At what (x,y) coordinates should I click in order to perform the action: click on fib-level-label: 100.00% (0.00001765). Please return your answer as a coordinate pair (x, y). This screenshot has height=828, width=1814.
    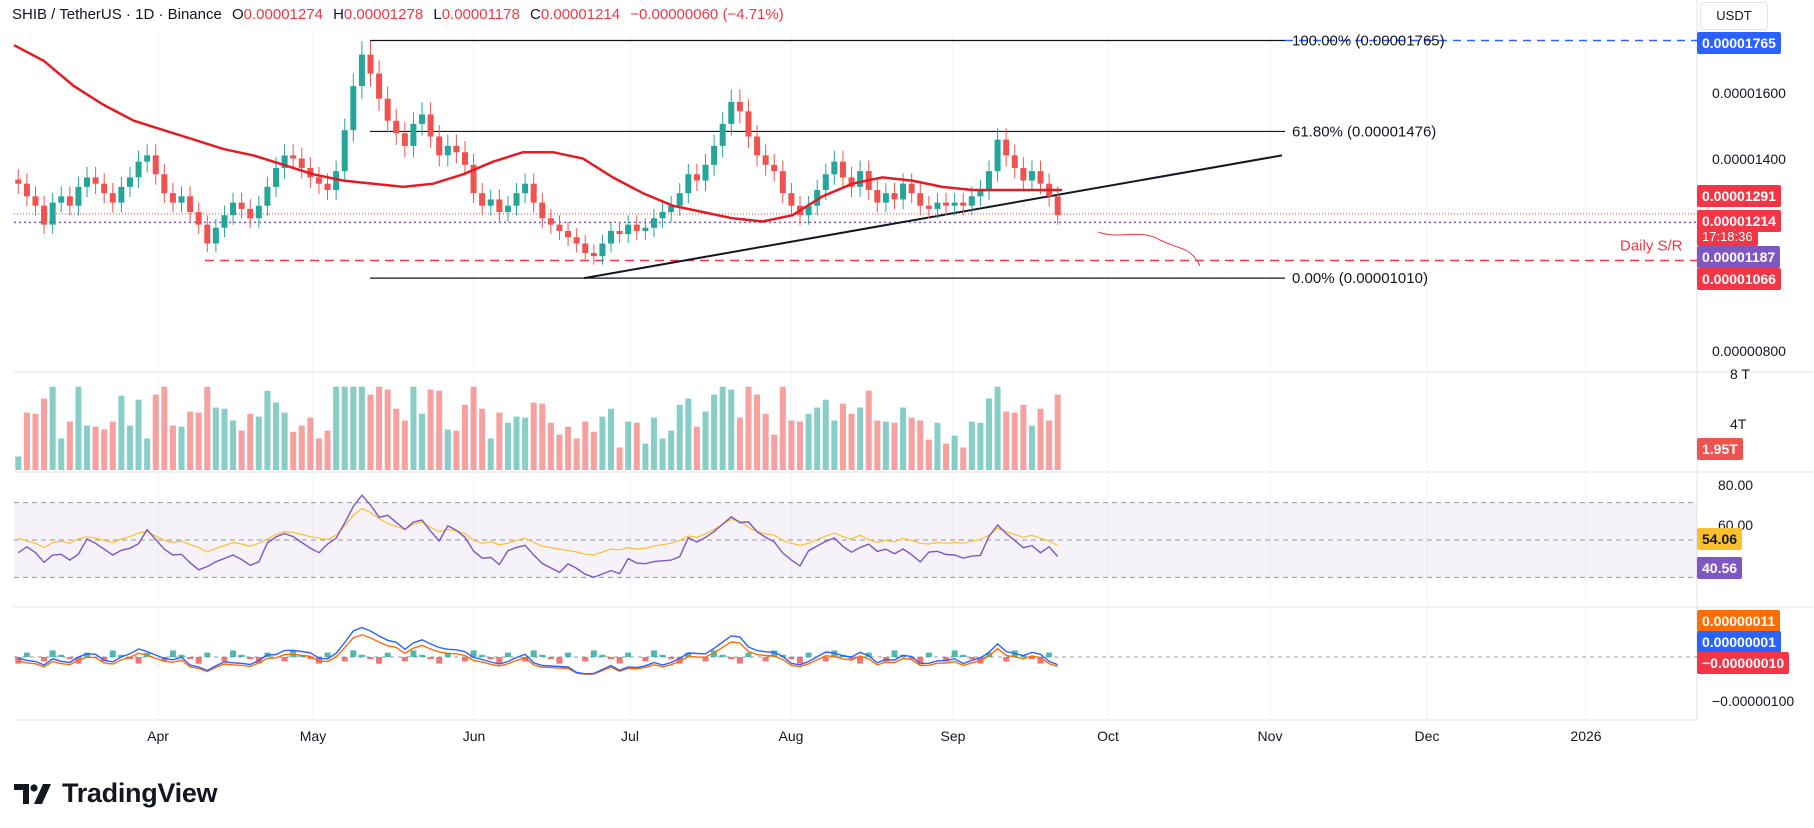
    Looking at the image, I should click on (1368, 40).